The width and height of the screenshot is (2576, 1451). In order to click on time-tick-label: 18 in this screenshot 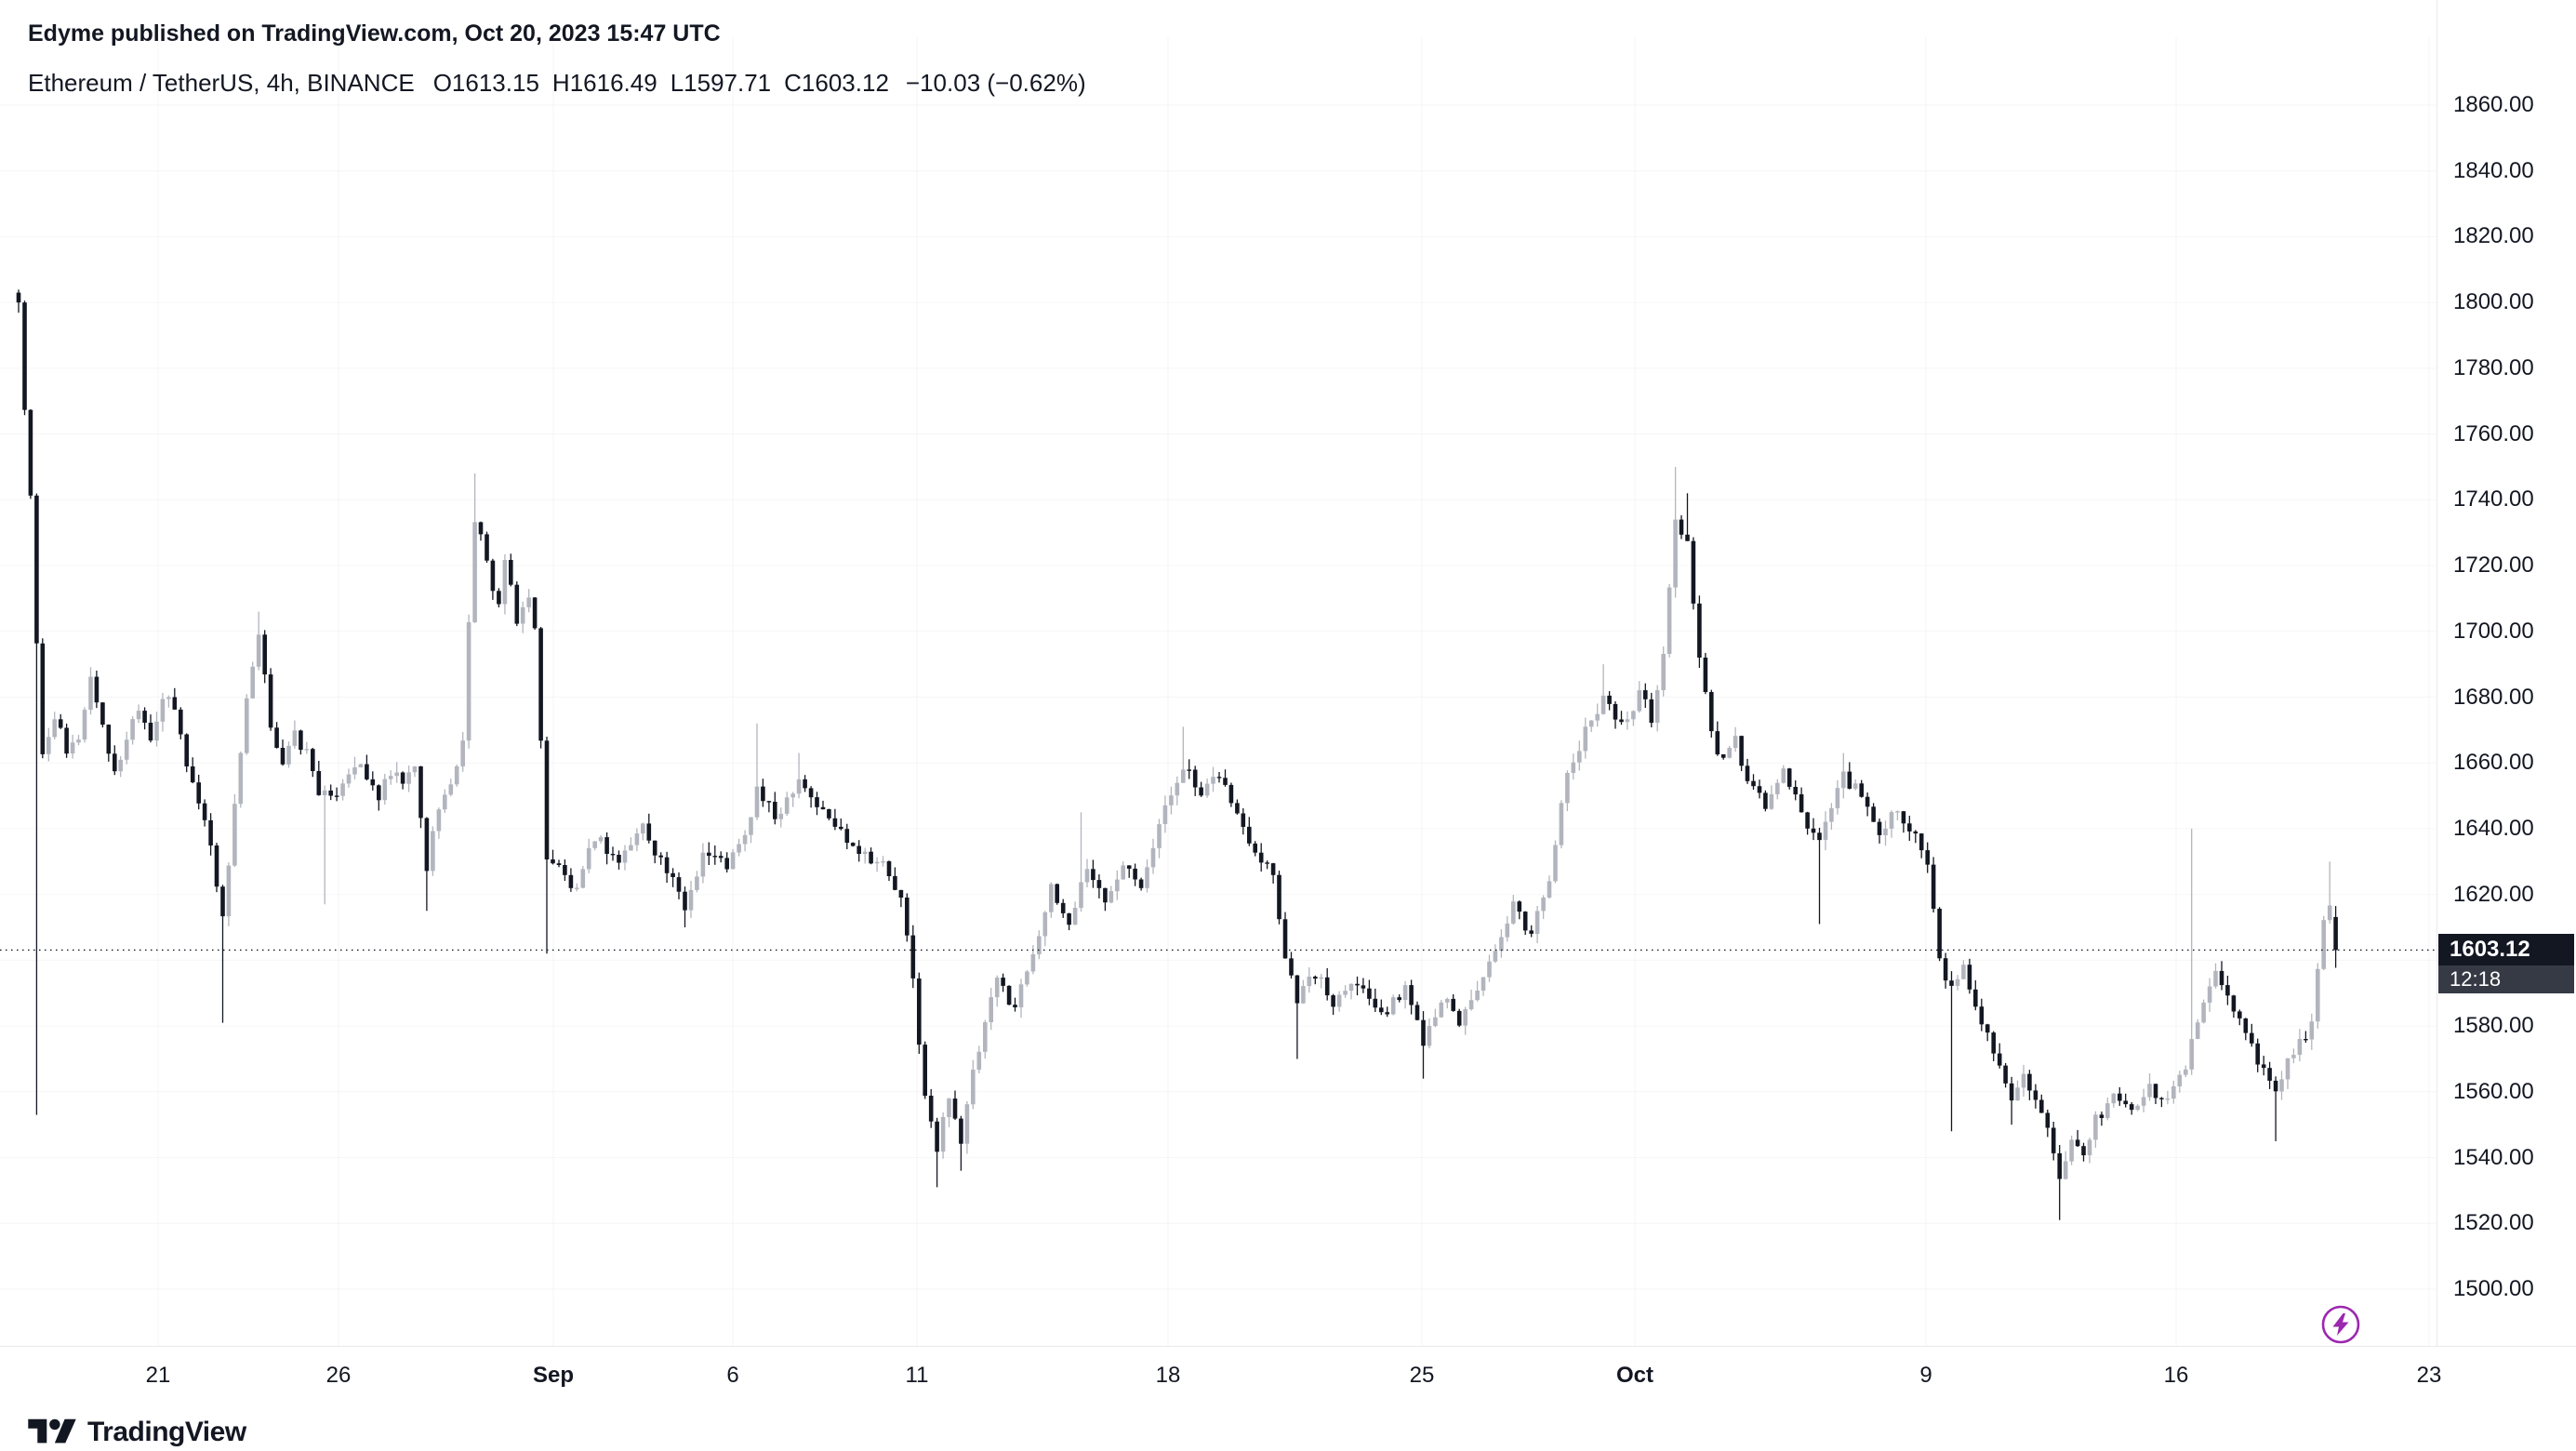, I will do `click(1168, 1375)`.